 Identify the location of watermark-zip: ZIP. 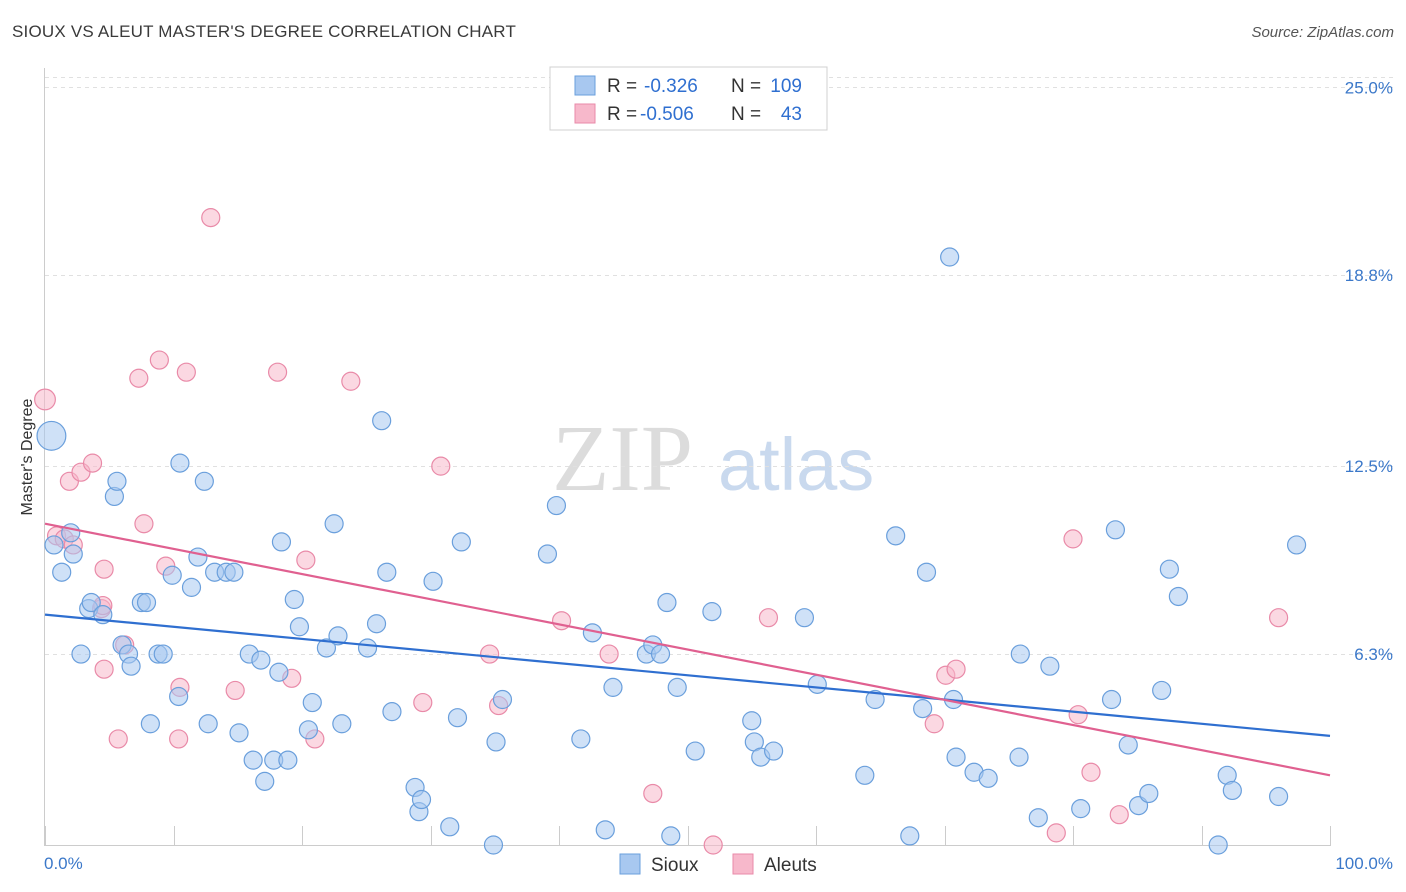
(622, 459).